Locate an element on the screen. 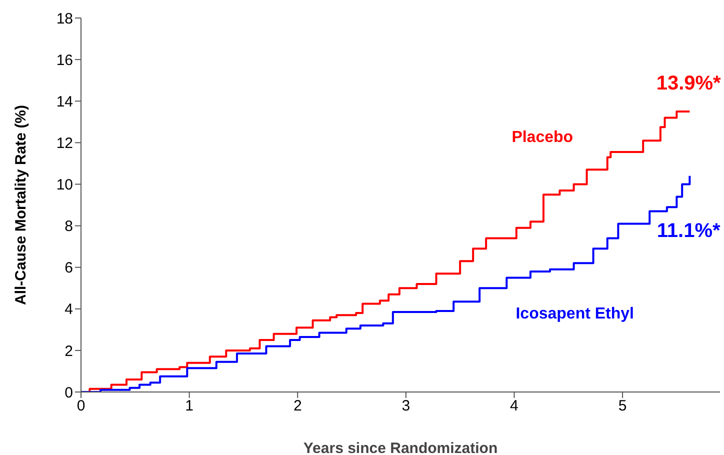 This screenshot has height=455, width=724. x-tick-label: 1 is located at coordinates (189, 406).